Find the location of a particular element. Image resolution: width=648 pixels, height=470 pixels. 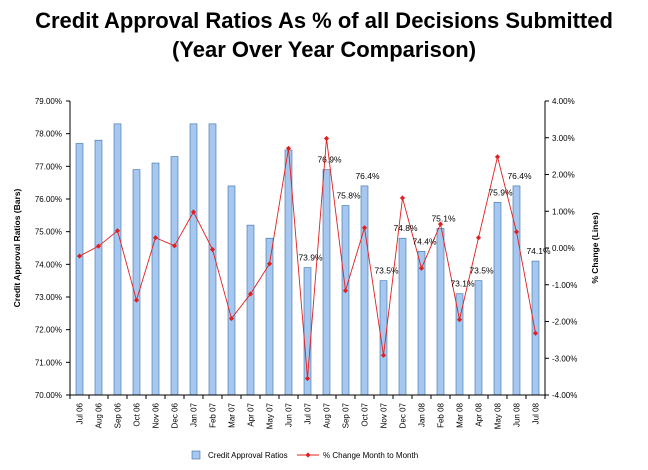

x-tick-label: Jun 07 is located at coordinates (289, 414).